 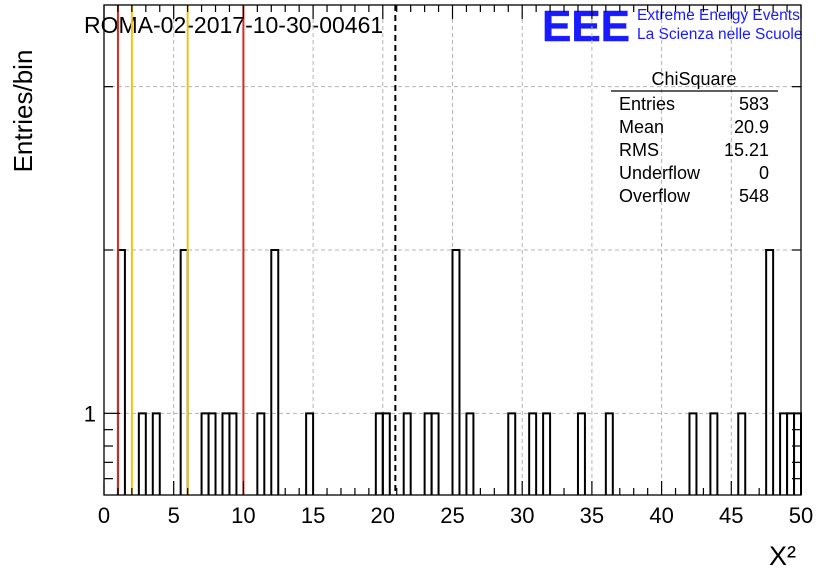 I want to click on x-ticks: 0 5 10 15 20 25 30 35 40 45 50, so click(x=455, y=515).